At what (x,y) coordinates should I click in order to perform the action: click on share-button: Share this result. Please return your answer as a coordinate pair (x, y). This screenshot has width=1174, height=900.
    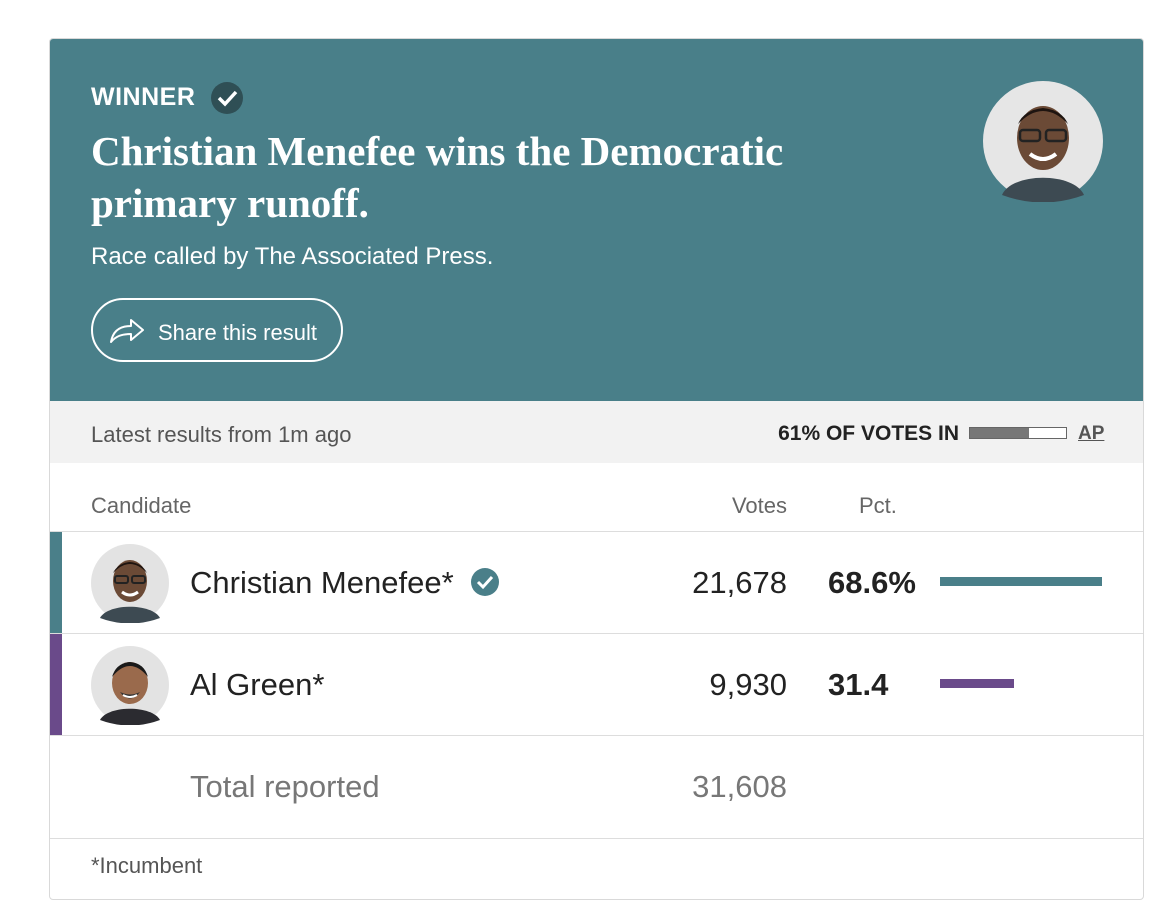
    Looking at the image, I should click on (217, 330).